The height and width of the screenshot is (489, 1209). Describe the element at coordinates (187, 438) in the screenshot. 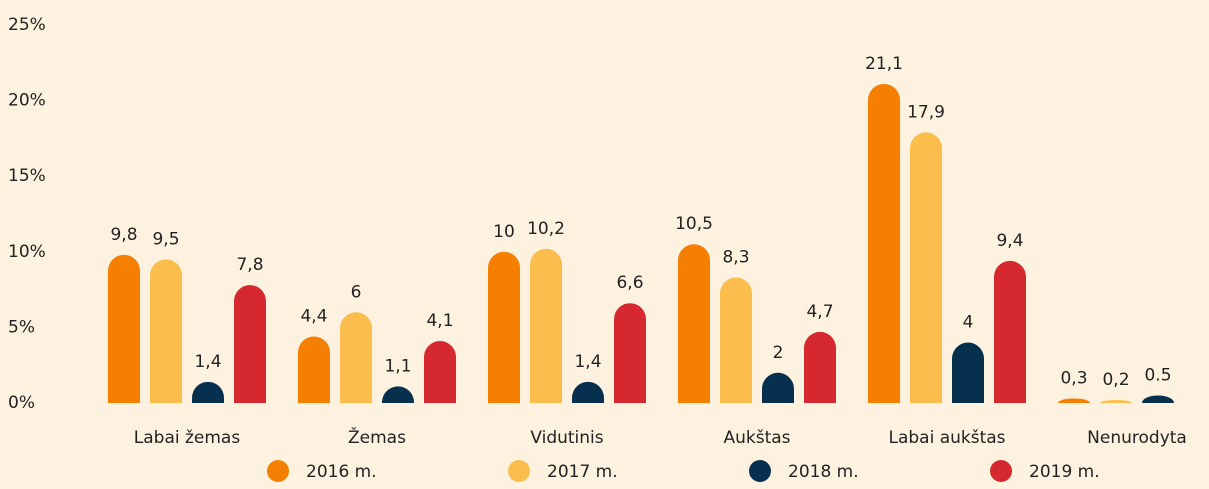

I see `x-tick-label: Labai žemas` at that location.